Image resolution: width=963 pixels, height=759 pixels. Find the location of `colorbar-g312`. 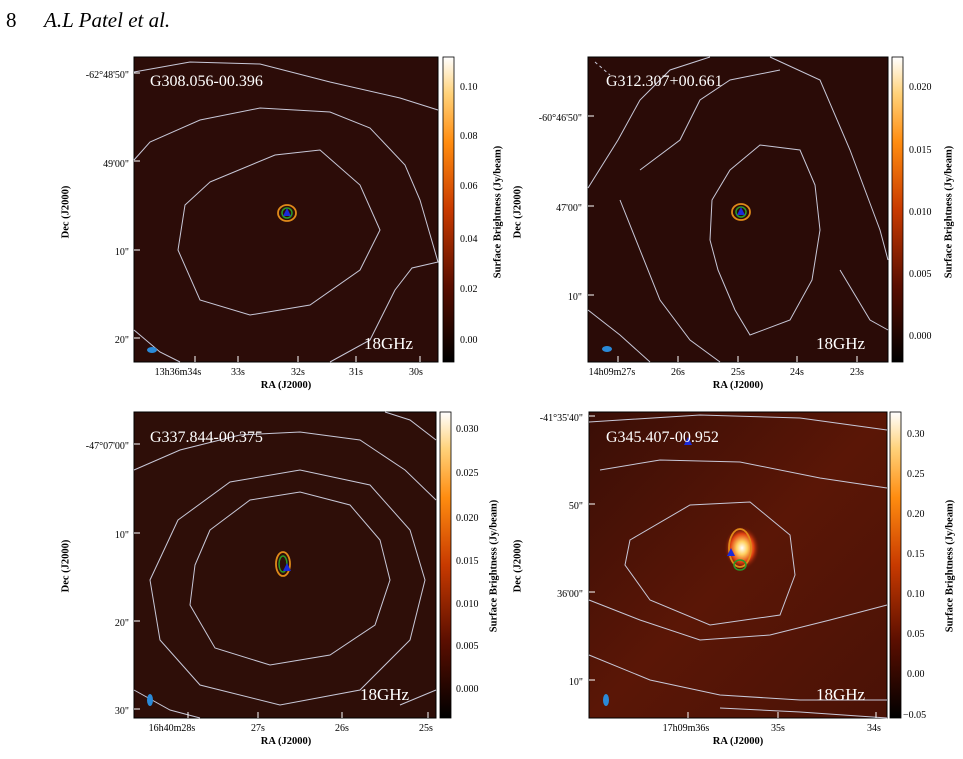

colorbar-g312 is located at coordinates (897, 209).